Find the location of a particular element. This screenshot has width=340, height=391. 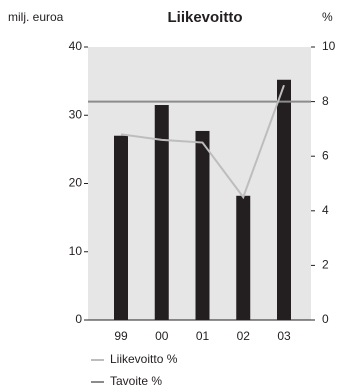

x-tick-label: 03 is located at coordinates (284, 336).